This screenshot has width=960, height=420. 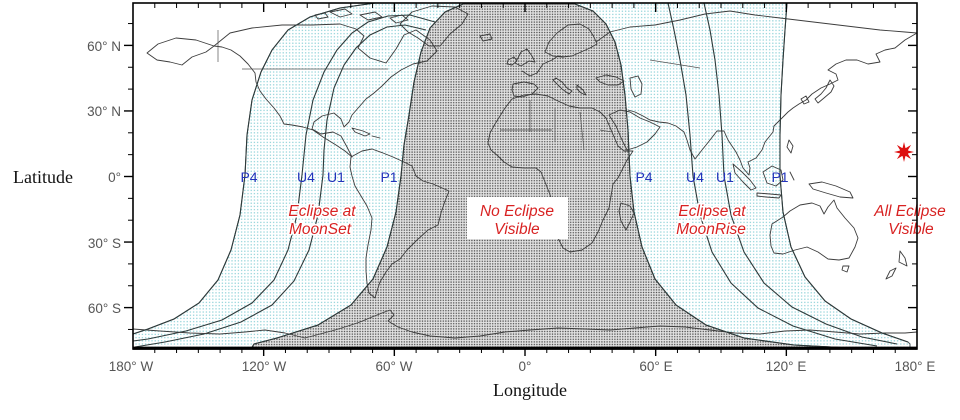 What do you see at coordinates (915, 366) in the screenshot?
I see `x-tick-label-180e: 180° E` at bounding box center [915, 366].